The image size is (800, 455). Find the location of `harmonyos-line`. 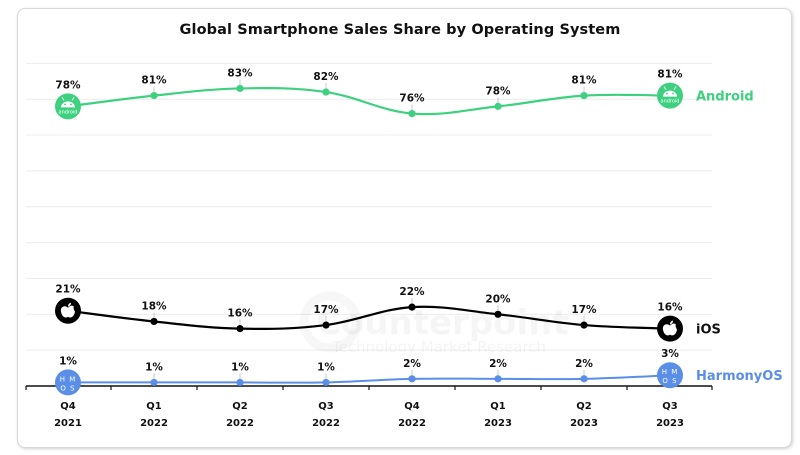

harmonyos-line is located at coordinates (369, 379).